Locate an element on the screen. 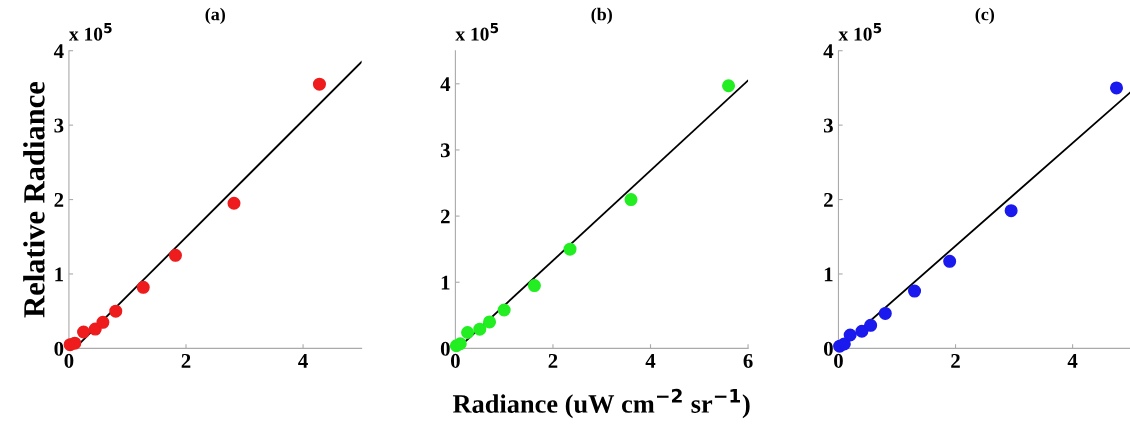  x-tick-label: 6 is located at coordinates (748, 360).